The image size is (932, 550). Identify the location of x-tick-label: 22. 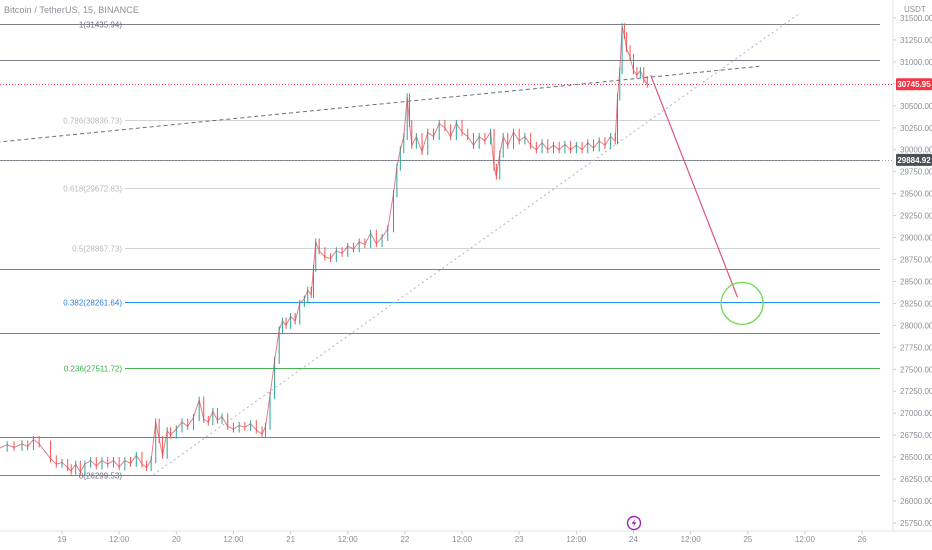
(404, 539).